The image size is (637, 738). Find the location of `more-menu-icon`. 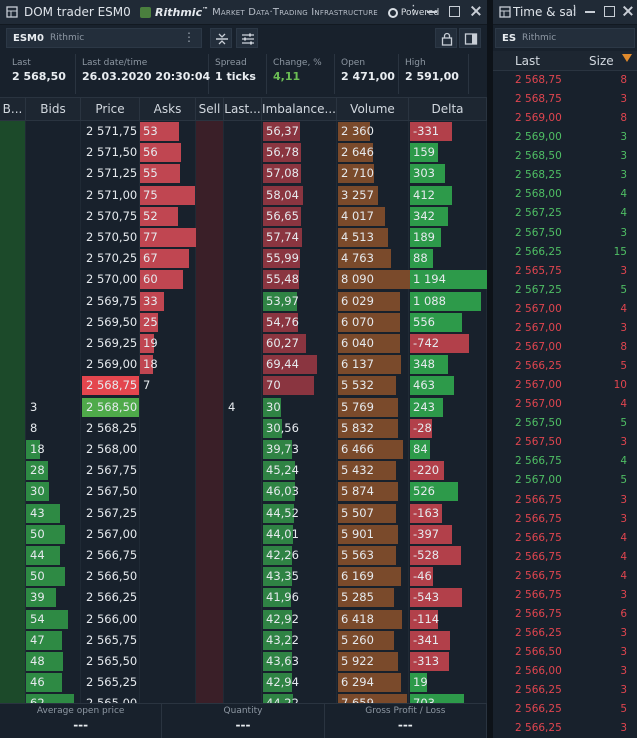

more-menu-icon is located at coordinates (411, 10).